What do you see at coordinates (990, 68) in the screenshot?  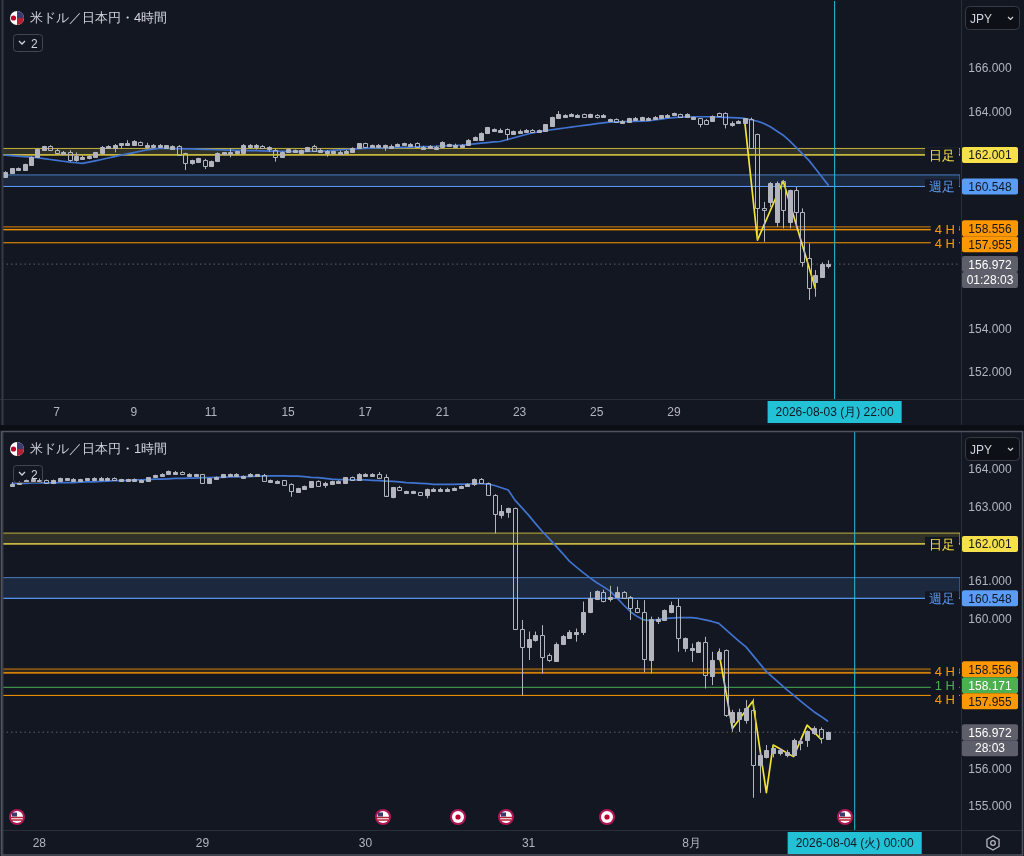 I see `y-tick-label: 166.000` at bounding box center [990, 68].